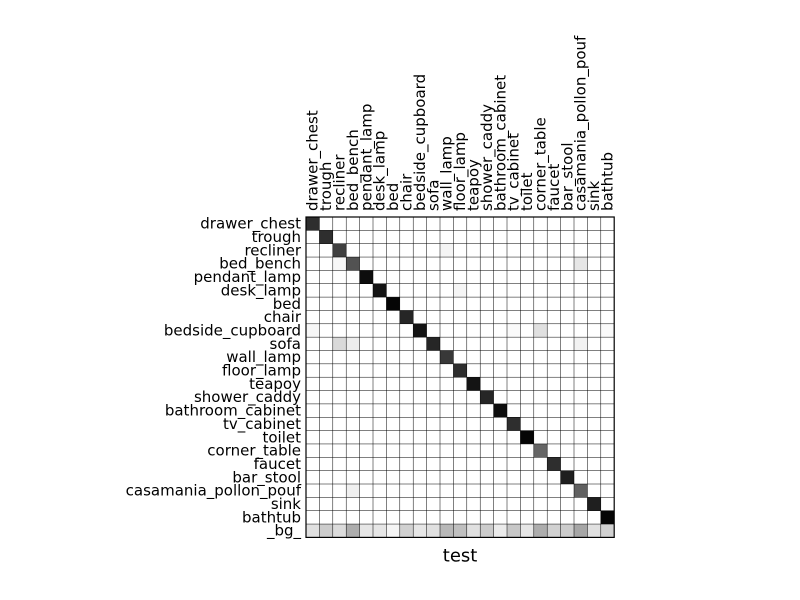  Describe the element at coordinates (271, 517) in the screenshot. I see `row-label: bathtub` at that location.